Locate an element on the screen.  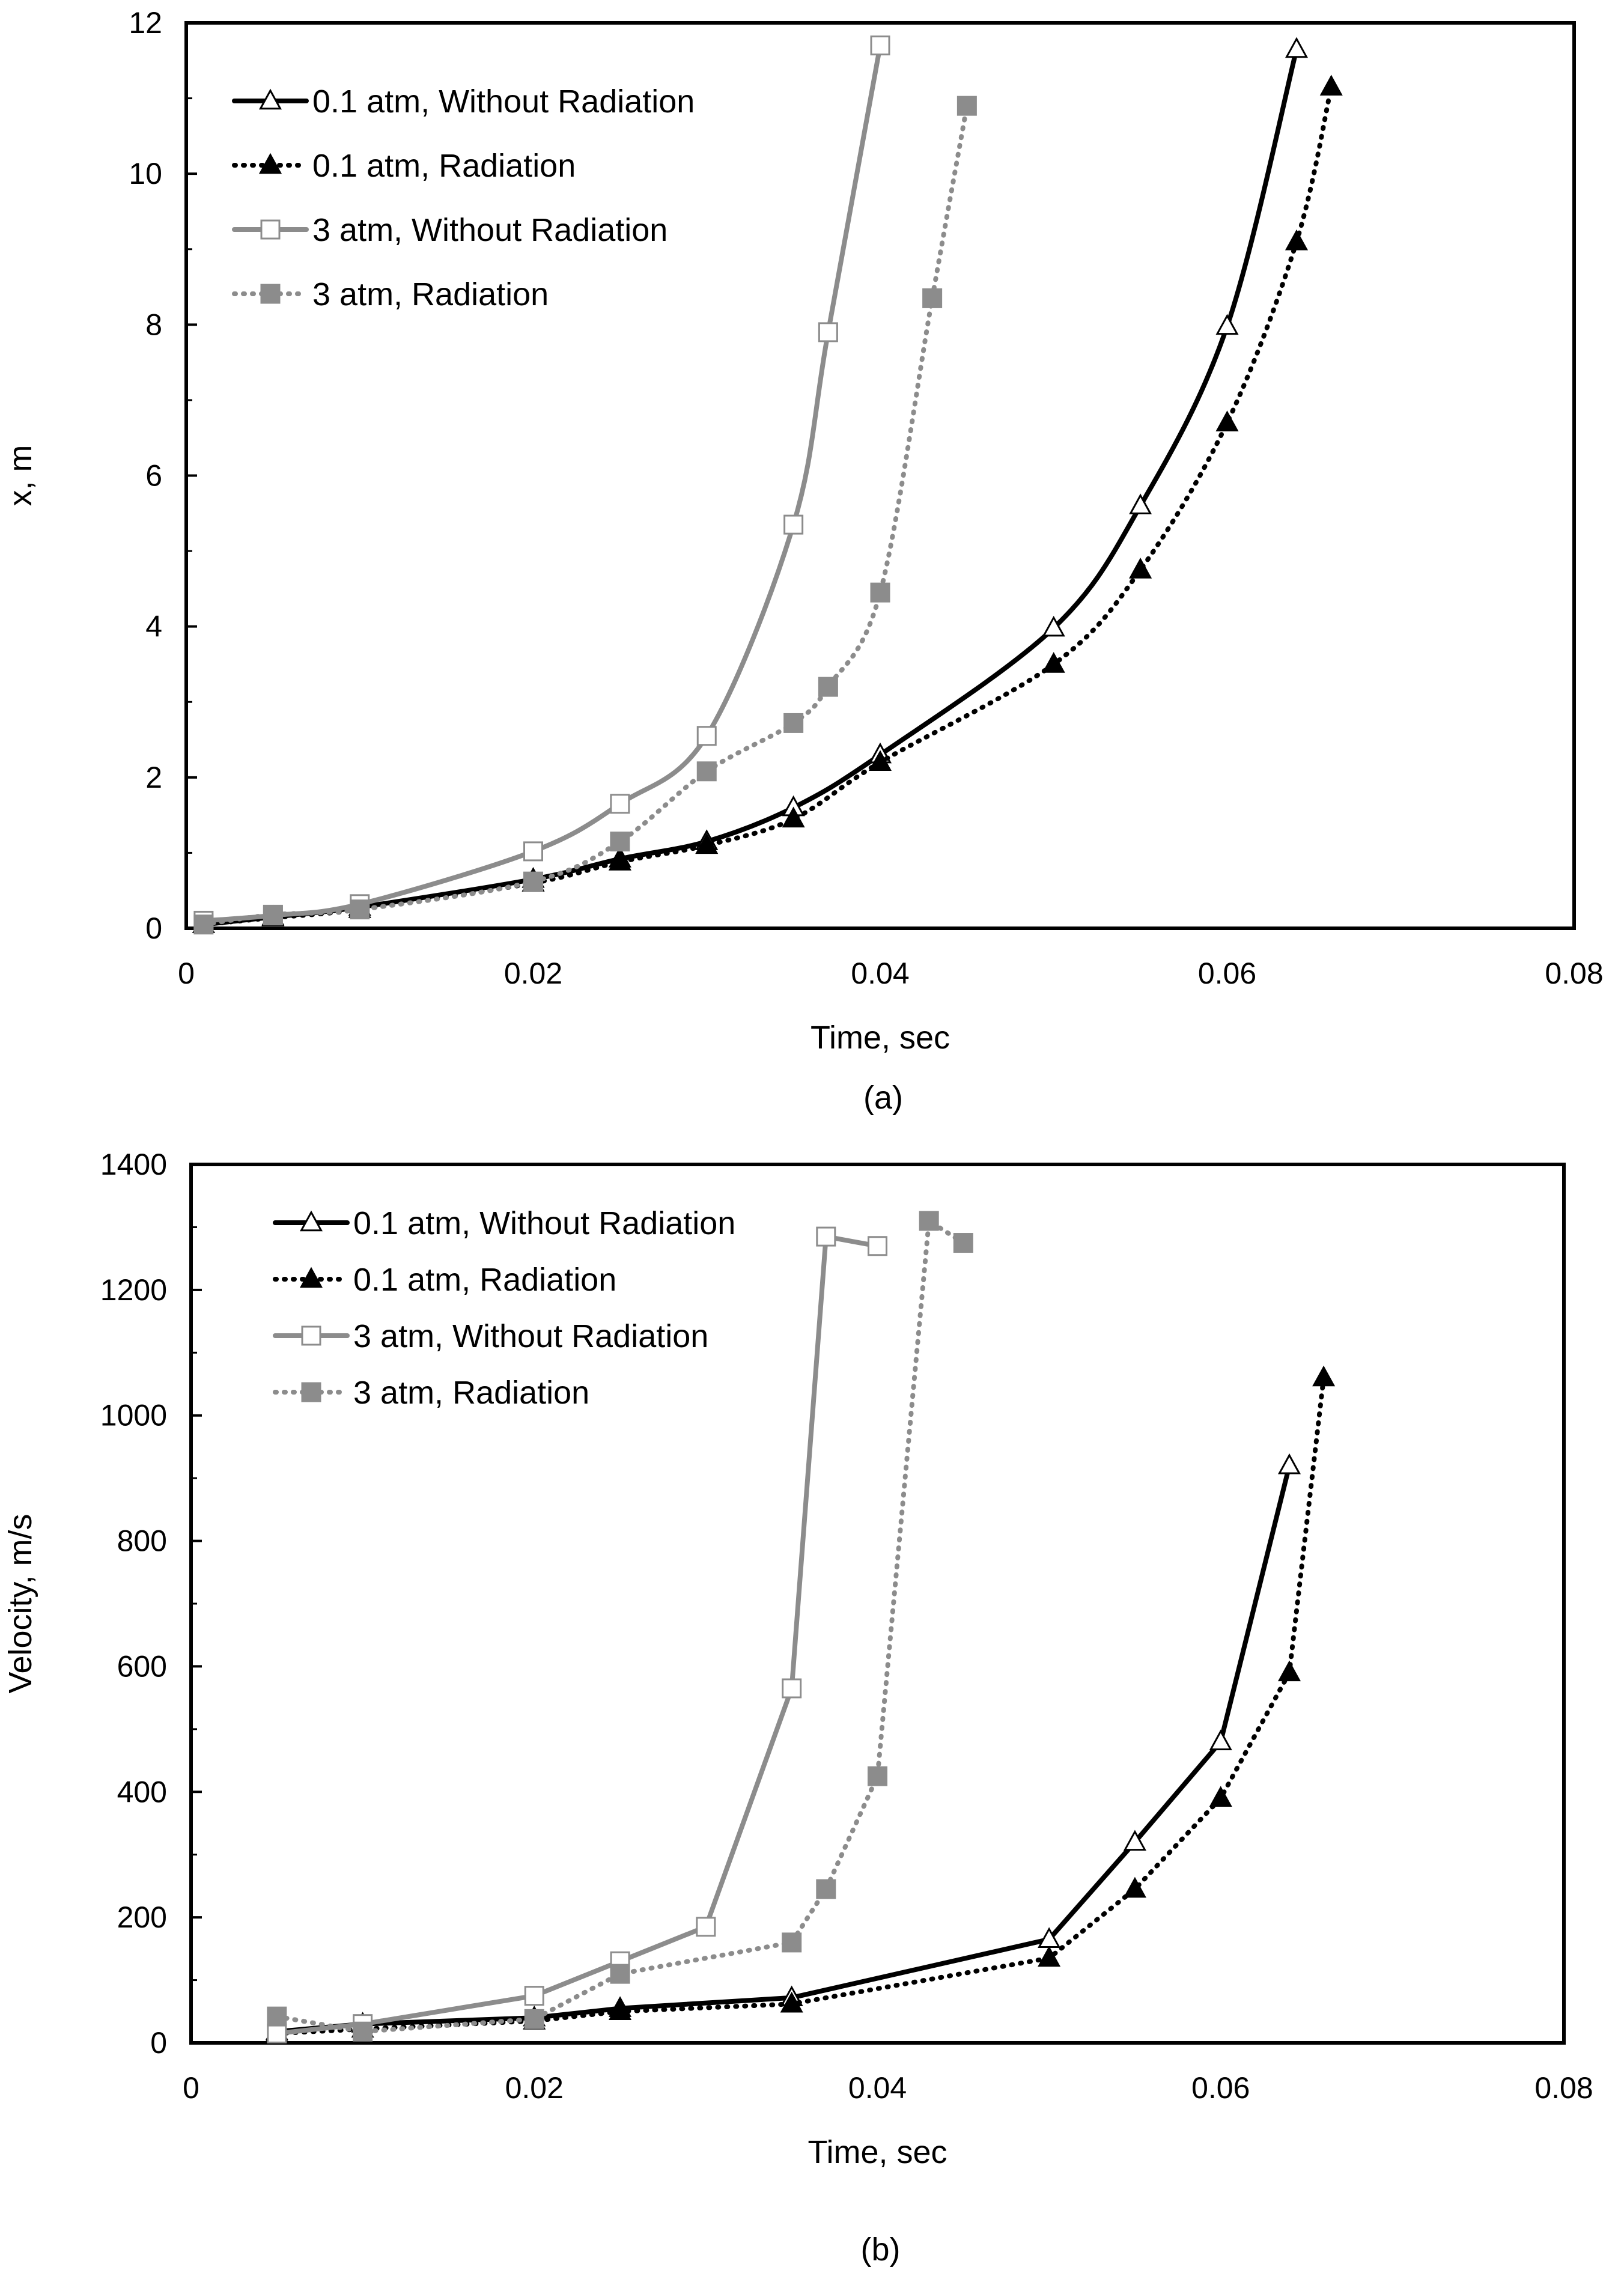
y-tick-label: 600 is located at coordinates (142, 1666).